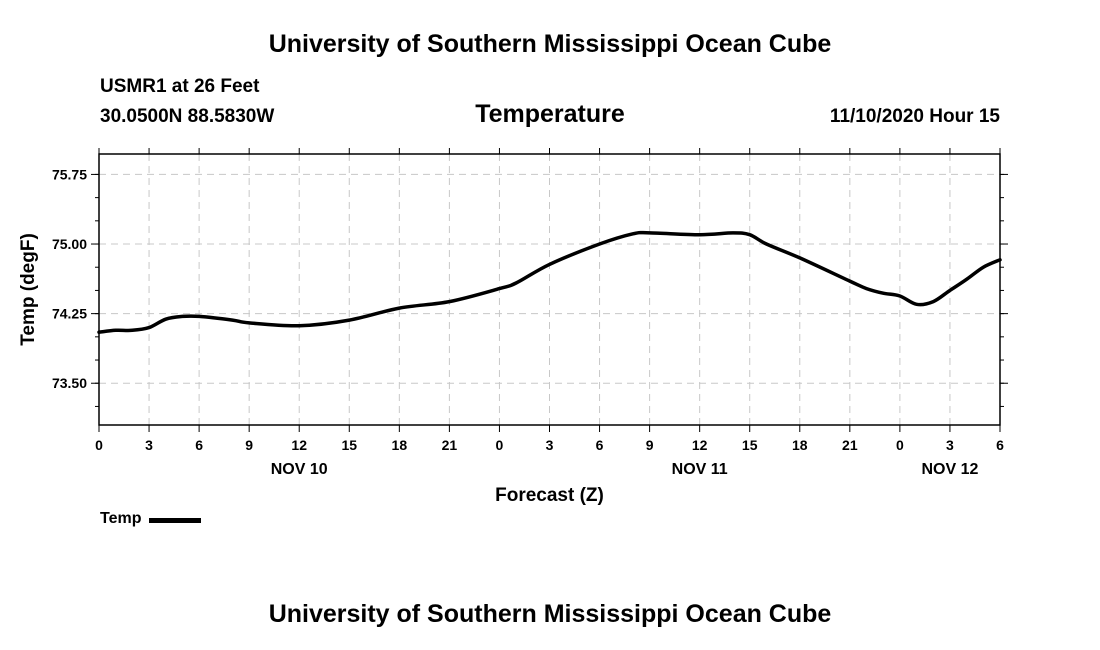  What do you see at coordinates (69, 383) in the screenshot?
I see `y-tick-label: 73.50` at bounding box center [69, 383].